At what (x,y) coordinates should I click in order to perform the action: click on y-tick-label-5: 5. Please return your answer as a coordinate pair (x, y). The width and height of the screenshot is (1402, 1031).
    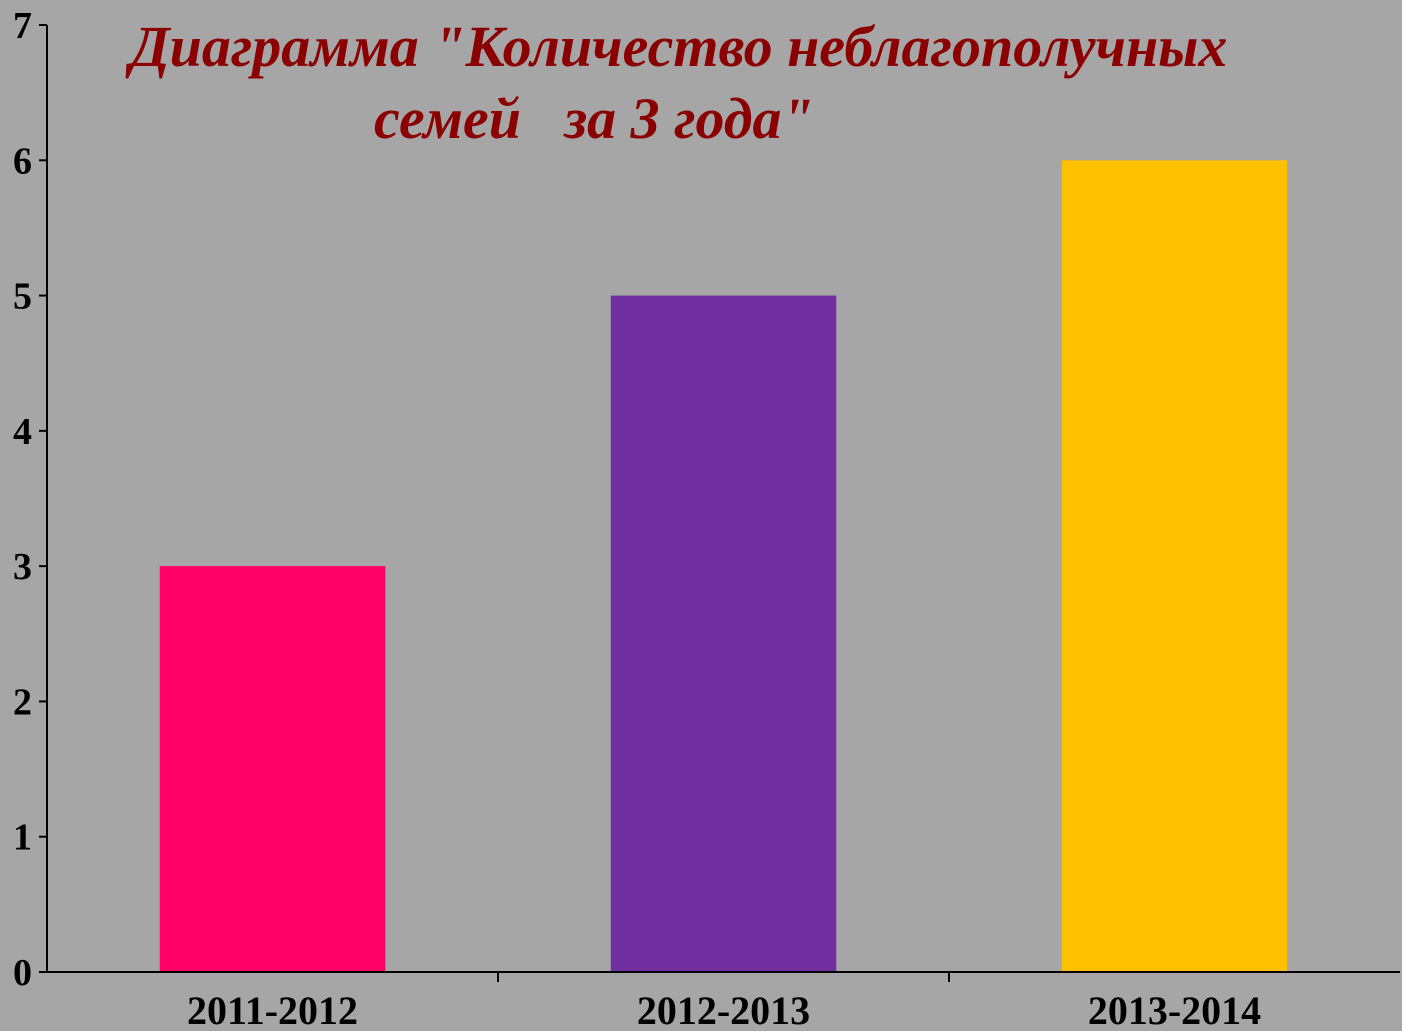
    Looking at the image, I should click on (22, 297).